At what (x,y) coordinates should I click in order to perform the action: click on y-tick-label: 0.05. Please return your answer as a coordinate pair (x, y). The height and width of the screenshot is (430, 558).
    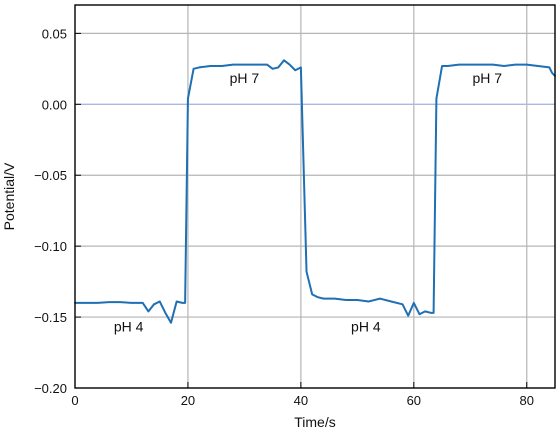
    Looking at the image, I should click on (54, 33).